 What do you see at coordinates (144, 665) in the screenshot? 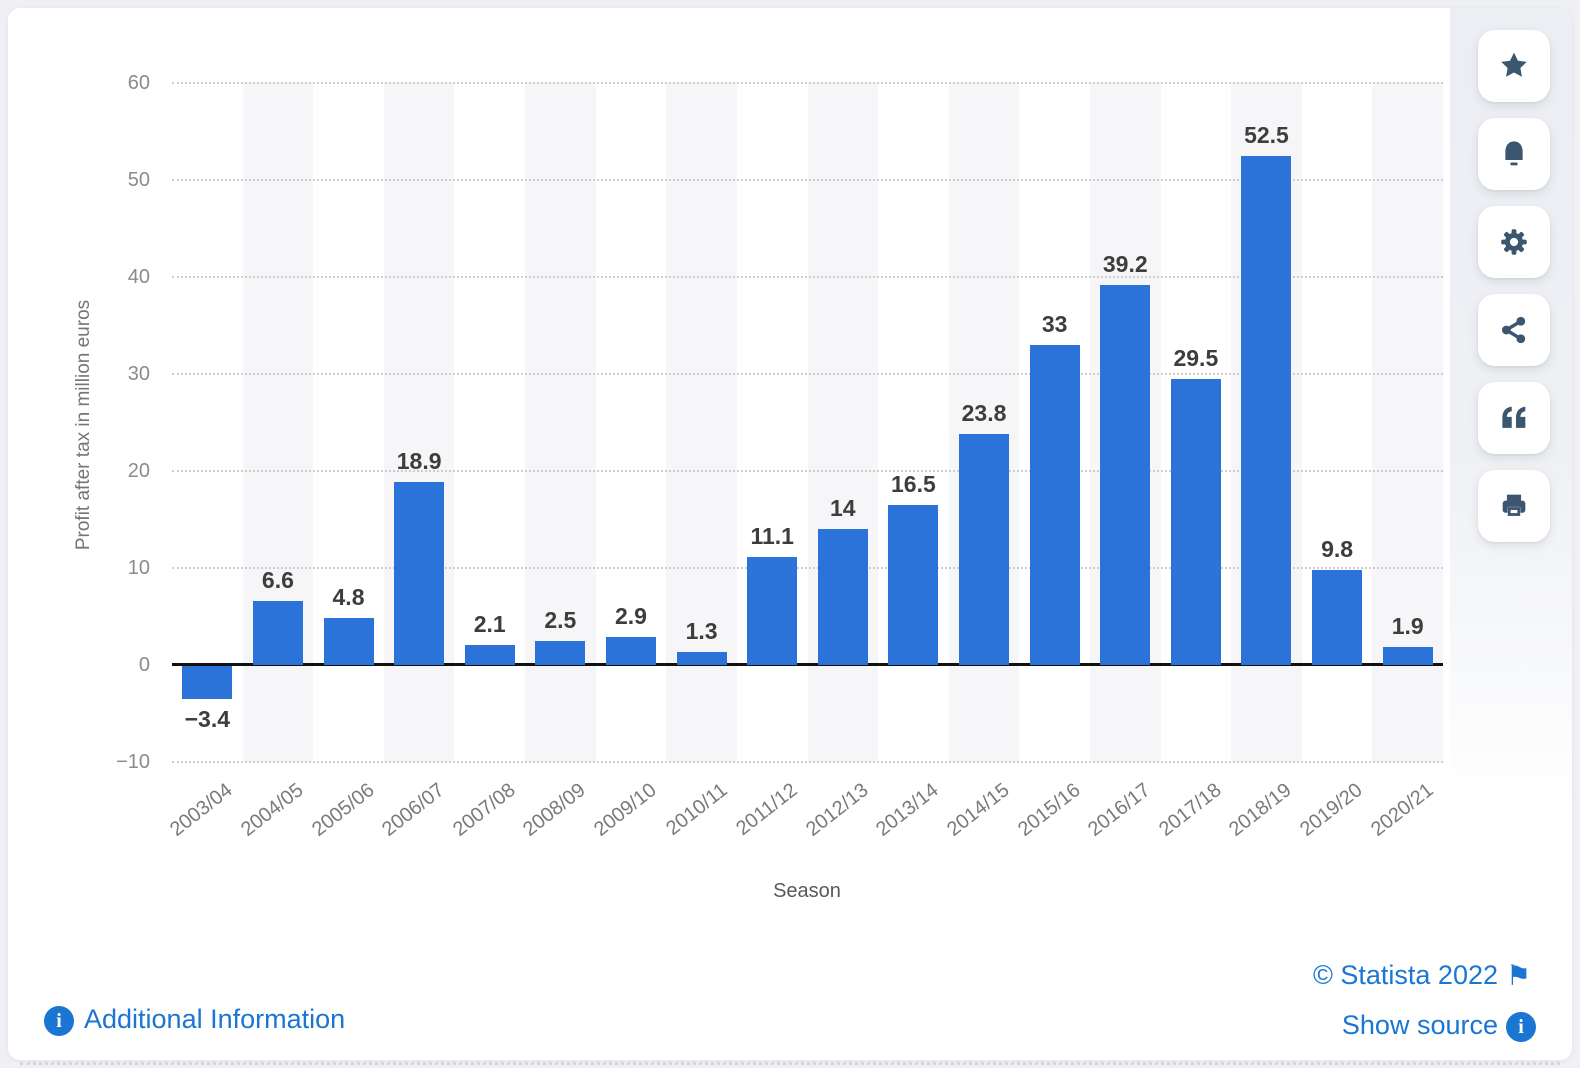
I see `y-axis-tick-label: 0` at bounding box center [144, 665].